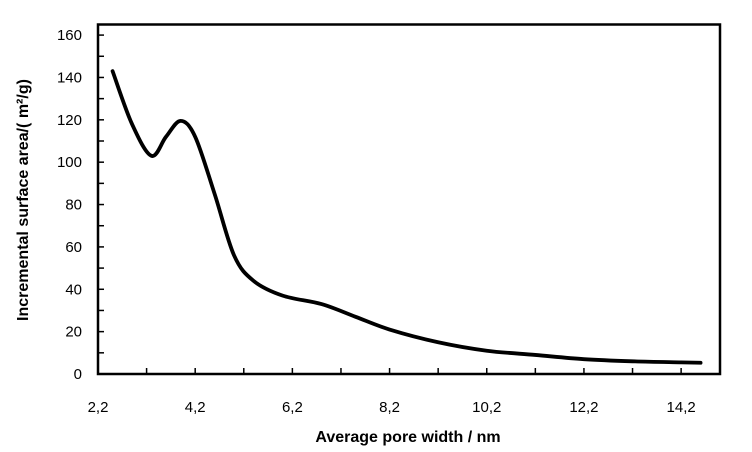  I want to click on x-tick-label: 10,2, so click(486, 407).